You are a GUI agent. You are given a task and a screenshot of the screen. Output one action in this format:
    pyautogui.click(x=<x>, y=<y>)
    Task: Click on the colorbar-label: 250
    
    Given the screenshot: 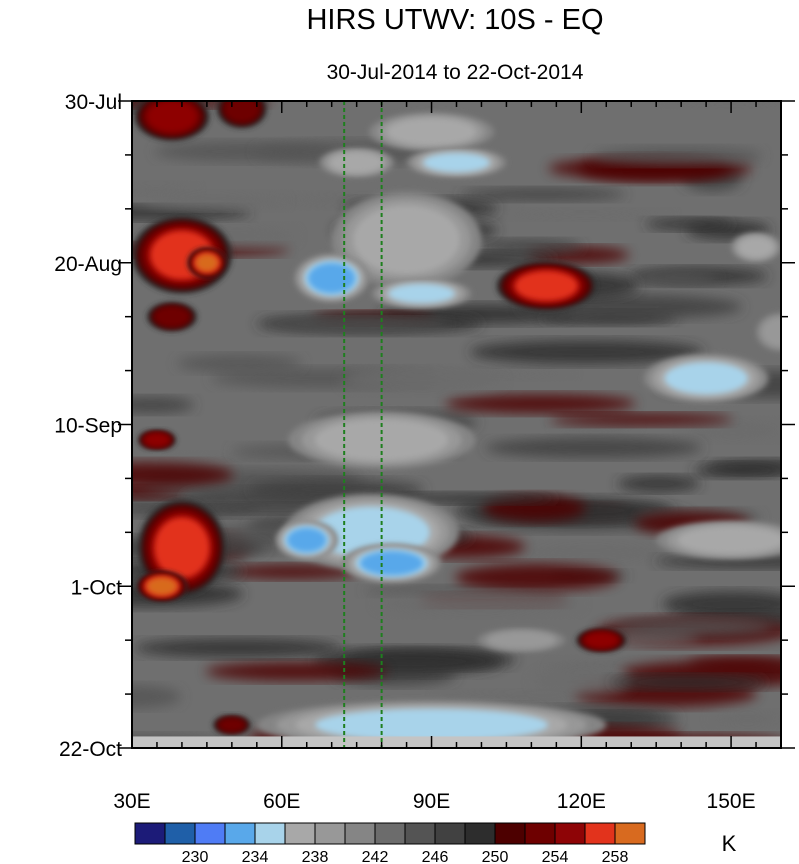 What is the action you would take?
    pyautogui.click(x=495, y=856)
    